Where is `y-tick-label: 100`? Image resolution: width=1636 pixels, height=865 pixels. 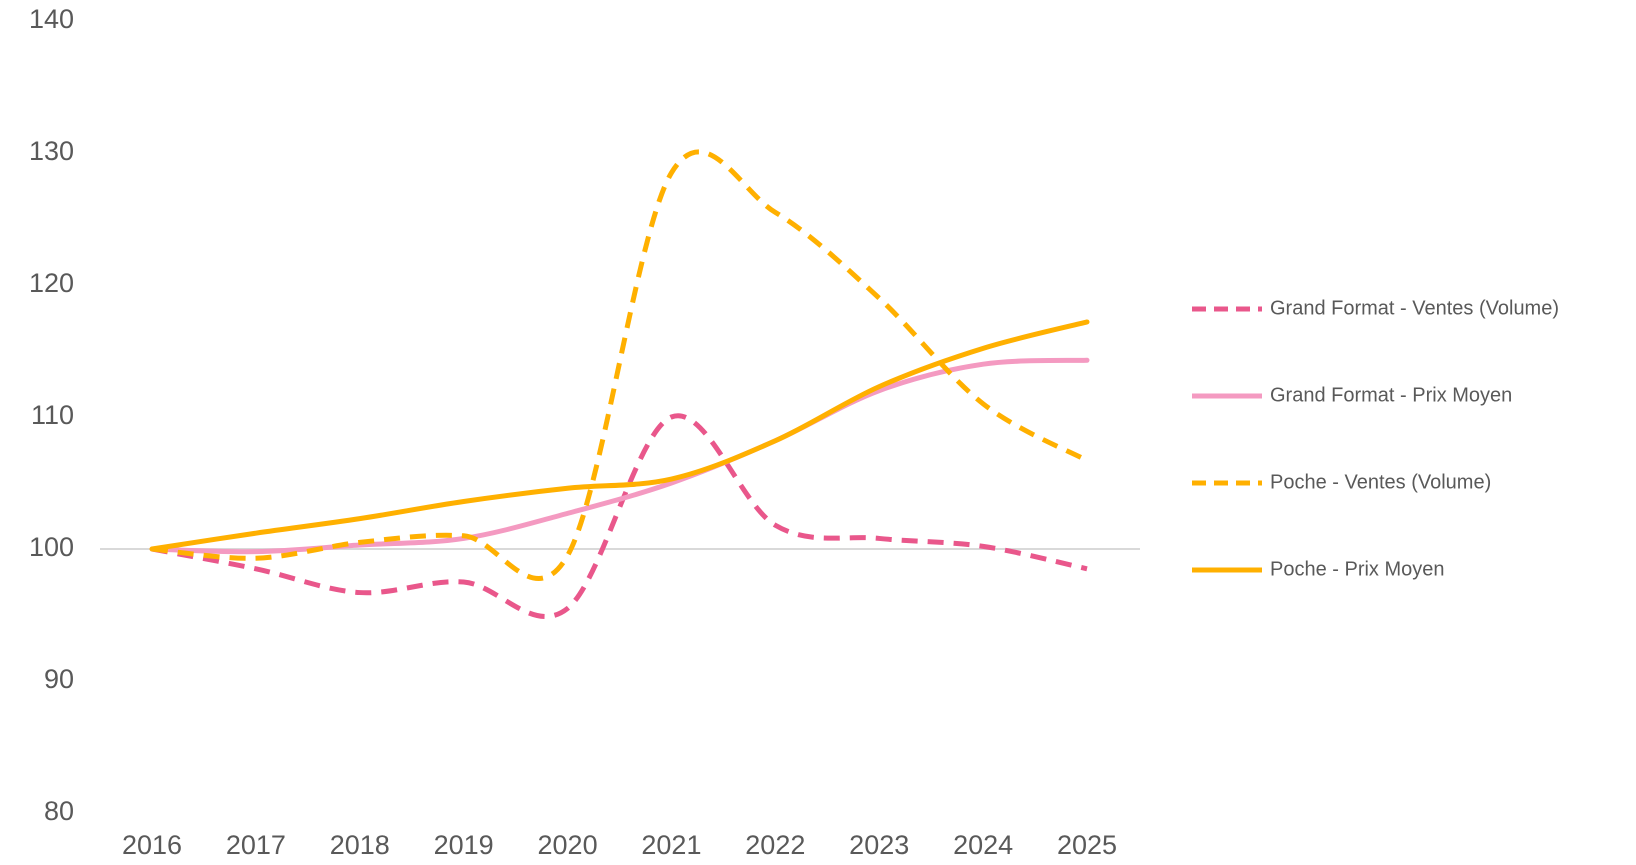 y-tick-label: 100 is located at coordinates (51, 547).